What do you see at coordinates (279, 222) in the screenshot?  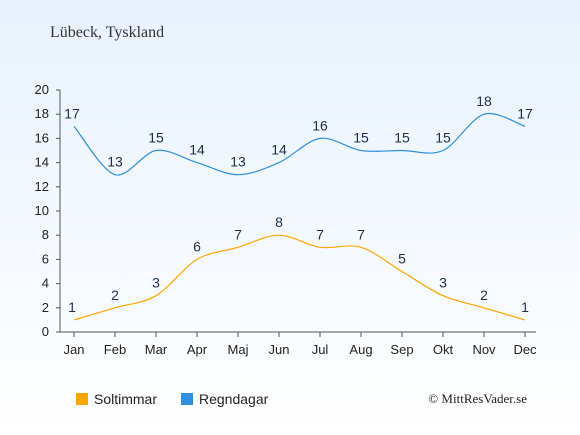 I see `data-label-soltimmar: 8` at bounding box center [279, 222].